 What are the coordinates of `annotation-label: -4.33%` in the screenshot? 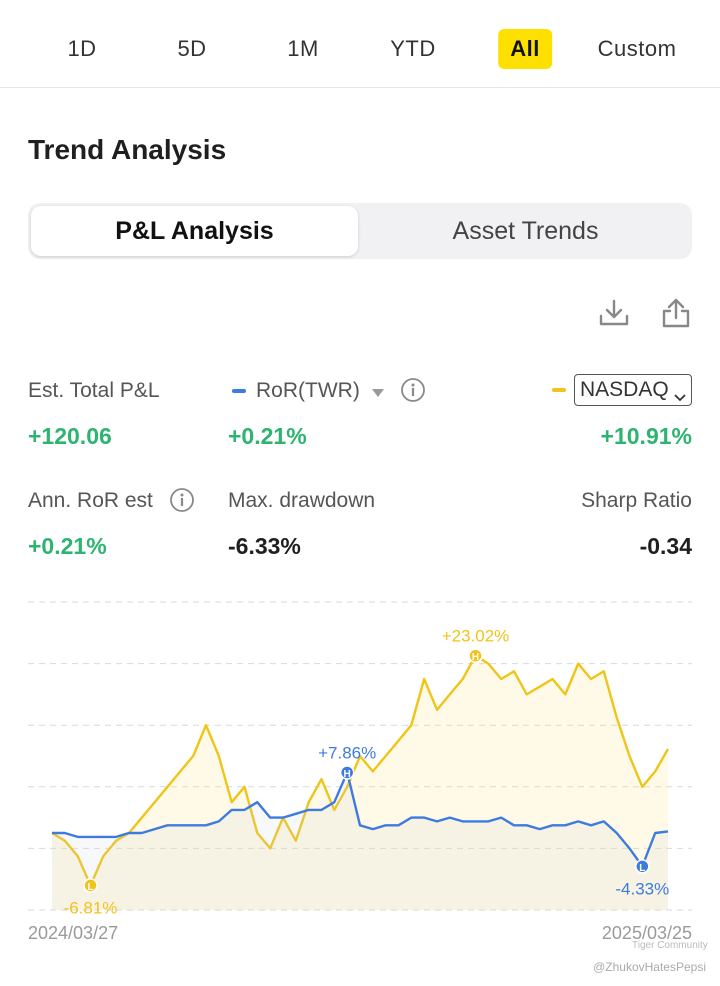 It's located at (642, 888).